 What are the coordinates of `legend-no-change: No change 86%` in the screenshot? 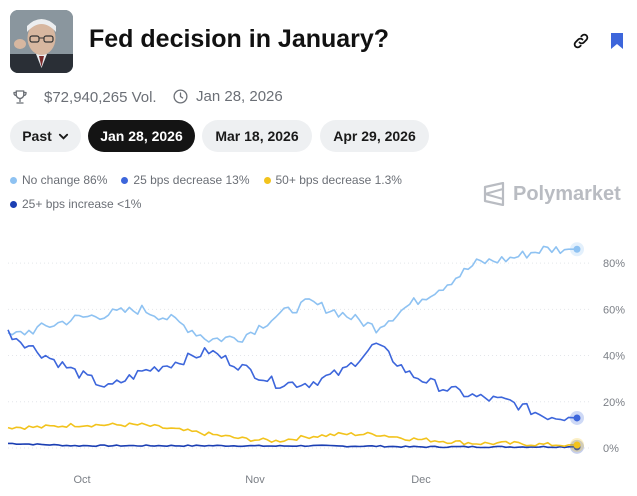 It's located at (58, 180).